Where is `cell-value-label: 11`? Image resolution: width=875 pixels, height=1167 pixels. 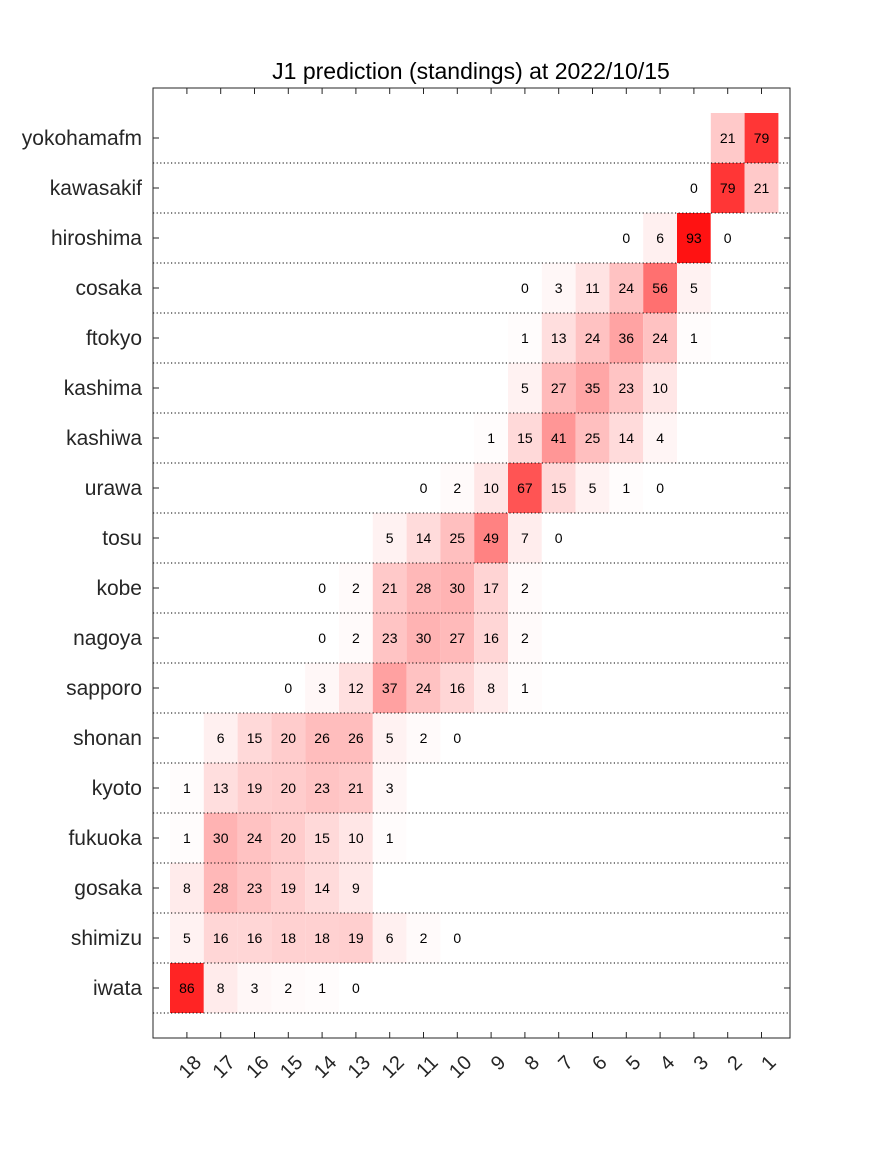 cell-value-label: 11 is located at coordinates (592, 288).